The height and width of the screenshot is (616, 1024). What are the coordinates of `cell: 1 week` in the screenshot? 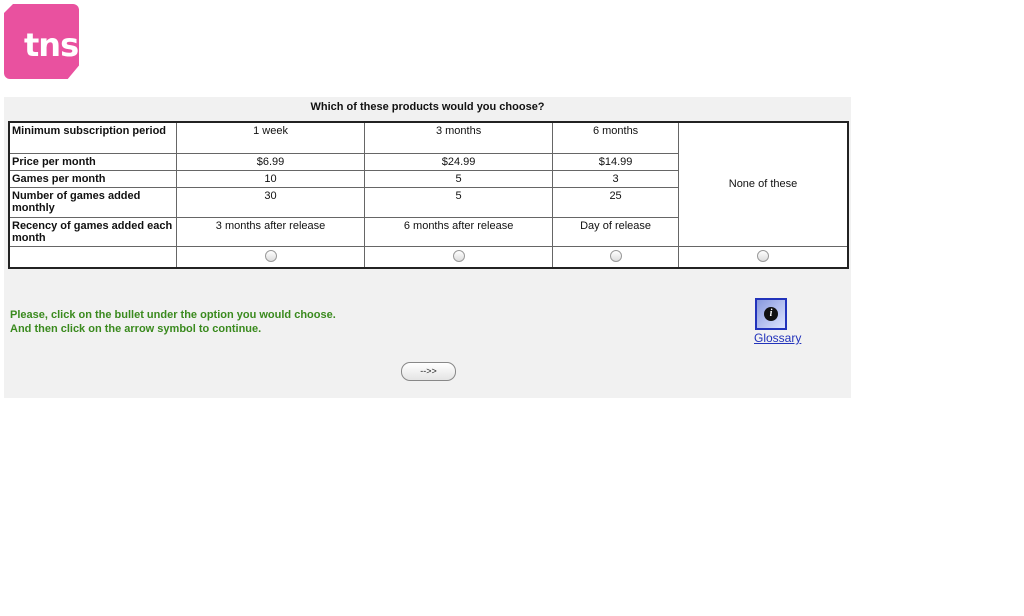 It's located at (270, 137).